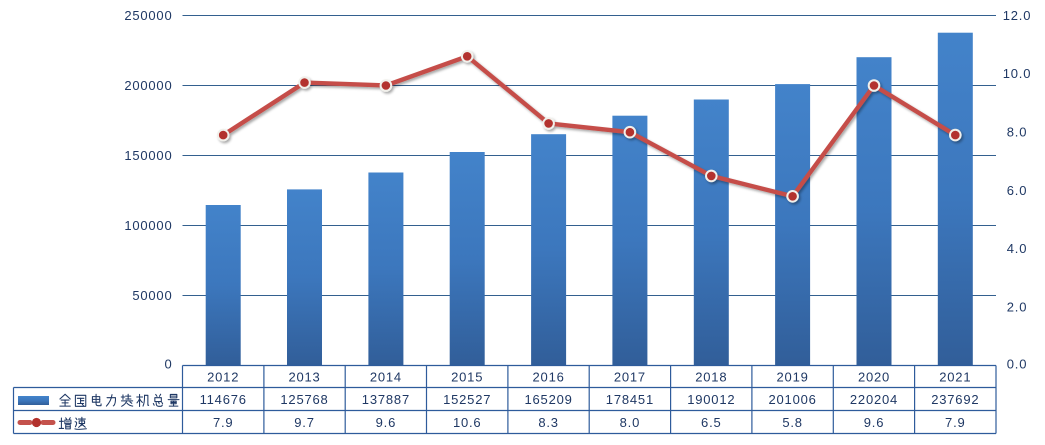  Describe the element at coordinates (1017, 15) in the screenshot. I see `svg-text: 12.0` at that location.